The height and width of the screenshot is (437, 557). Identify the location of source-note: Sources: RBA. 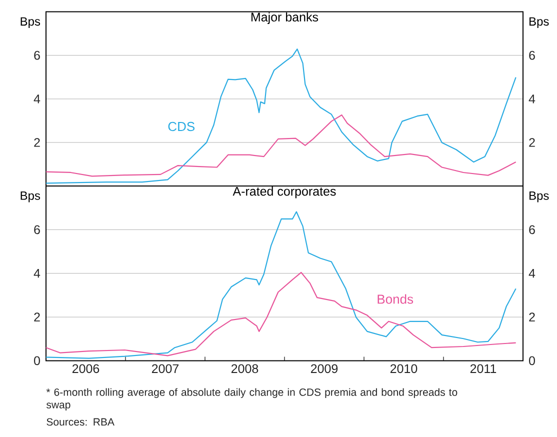
(80, 422).